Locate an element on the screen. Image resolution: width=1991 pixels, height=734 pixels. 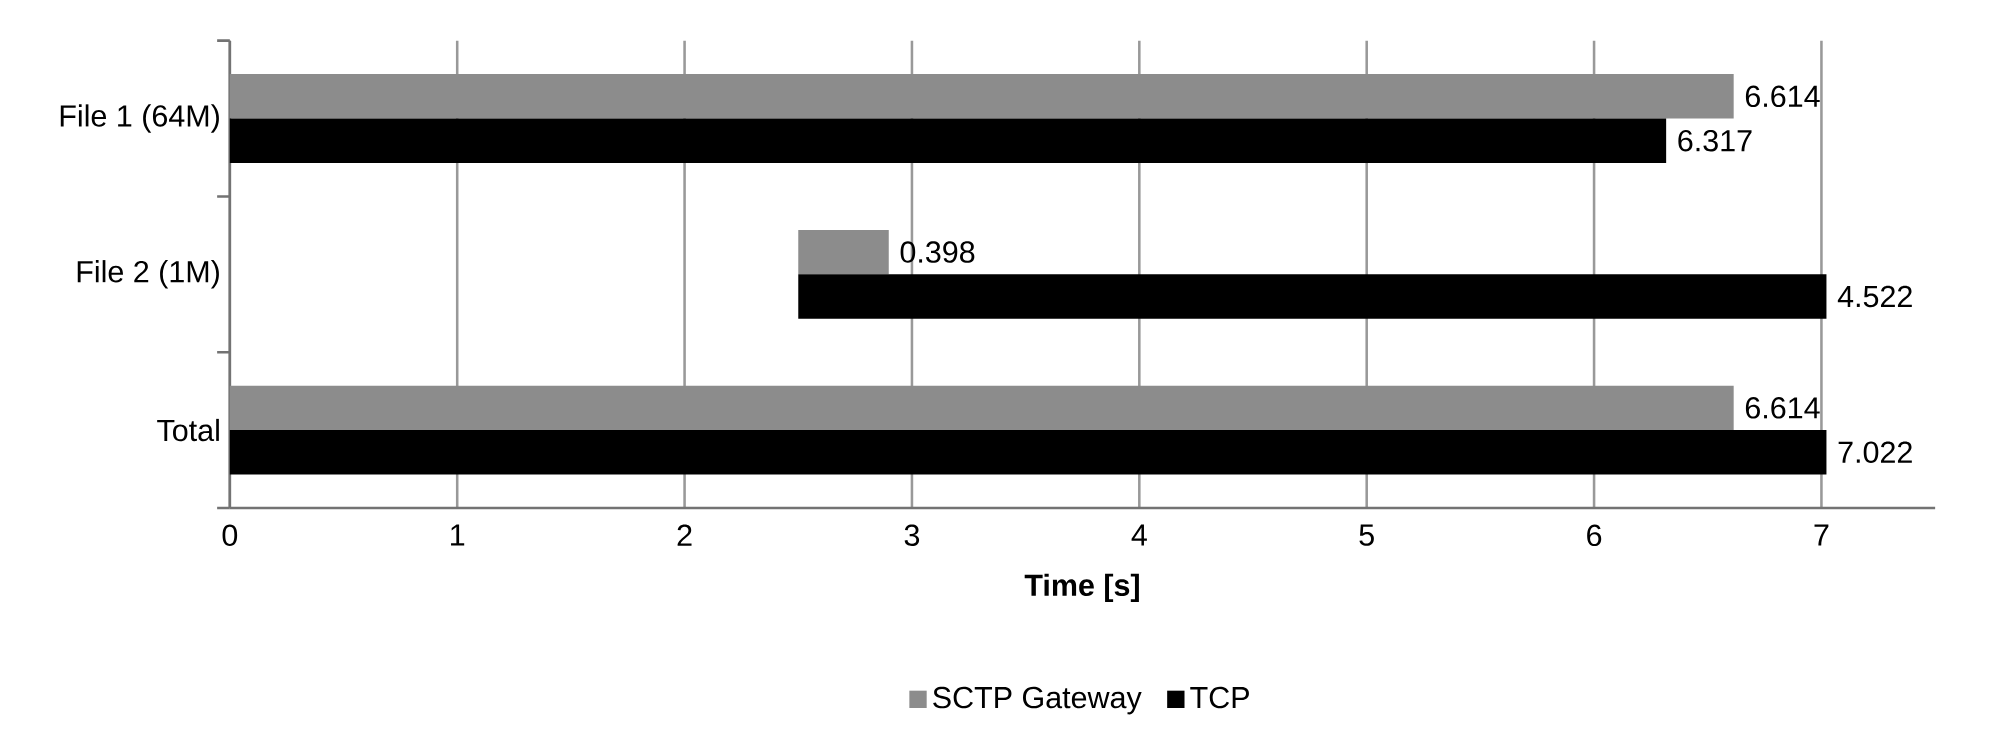
x-tick-label: 7 is located at coordinates (1821, 535).